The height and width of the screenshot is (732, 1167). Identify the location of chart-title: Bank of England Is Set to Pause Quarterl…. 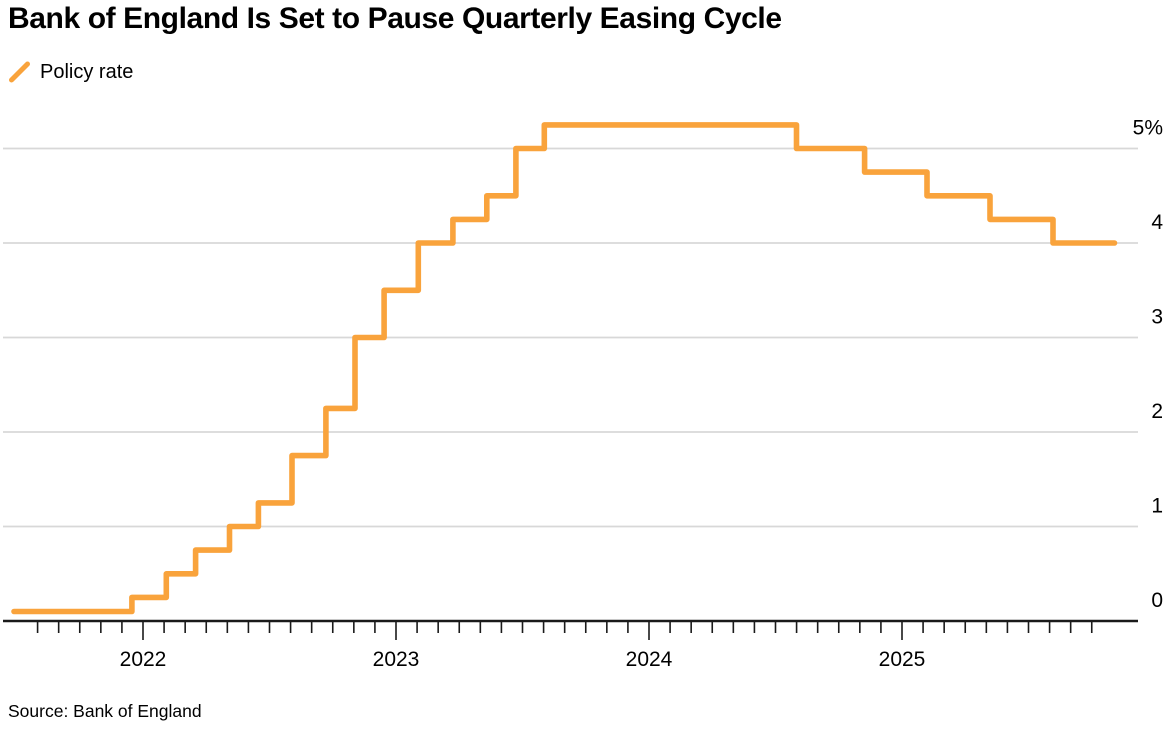
(395, 18).